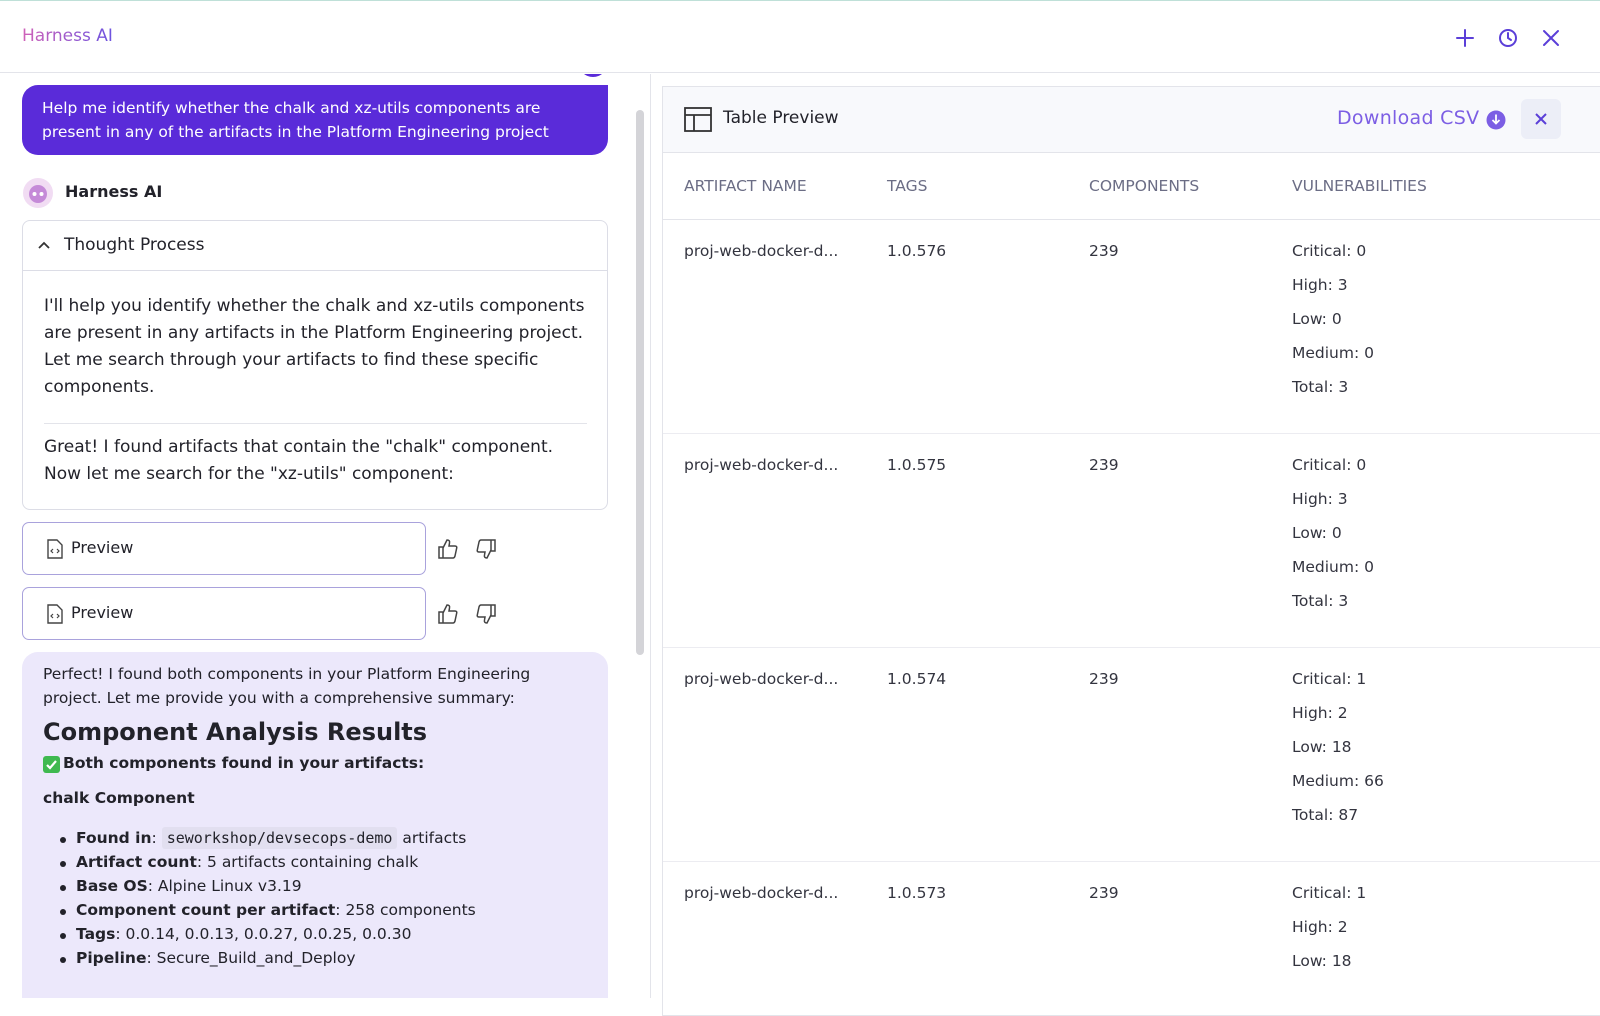 The height and width of the screenshot is (1016, 1600). What do you see at coordinates (781, 118) in the screenshot?
I see `table-preview-title: Table Preview` at bounding box center [781, 118].